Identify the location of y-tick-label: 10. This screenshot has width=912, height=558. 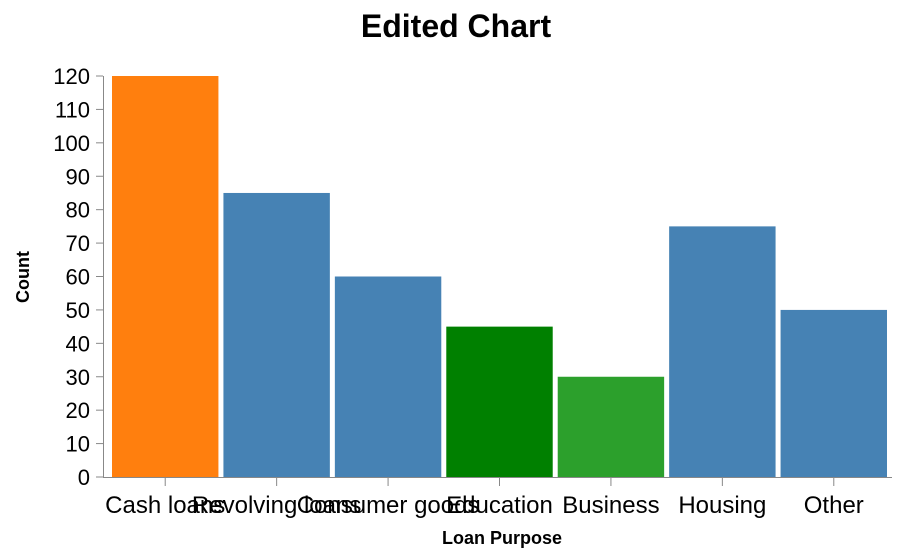
(78, 444).